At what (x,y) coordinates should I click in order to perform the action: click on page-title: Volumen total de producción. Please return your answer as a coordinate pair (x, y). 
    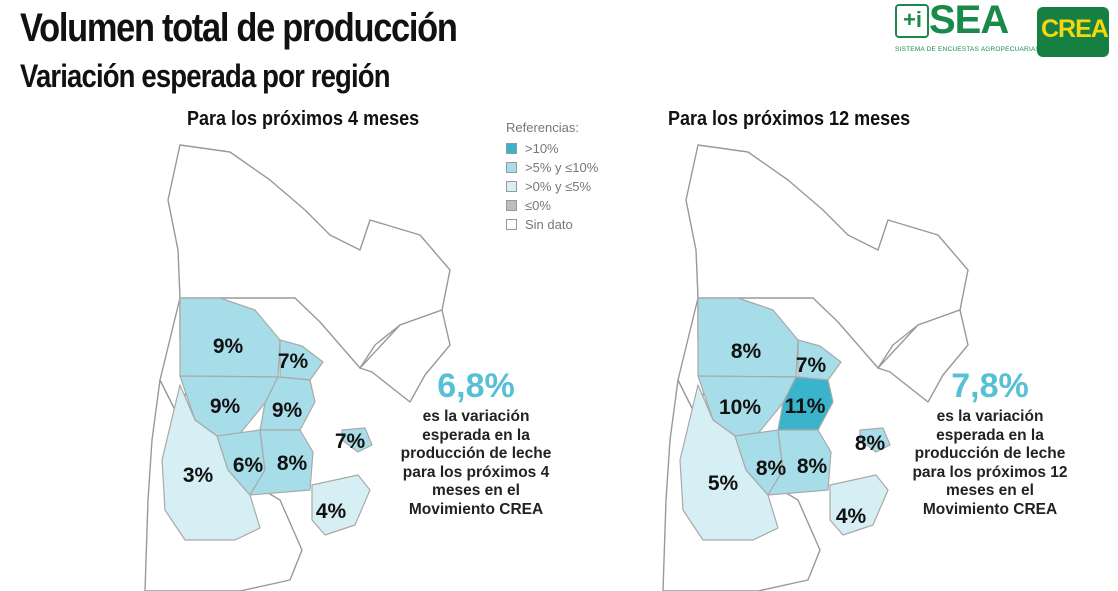
    Looking at the image, I should click on (239, 28).